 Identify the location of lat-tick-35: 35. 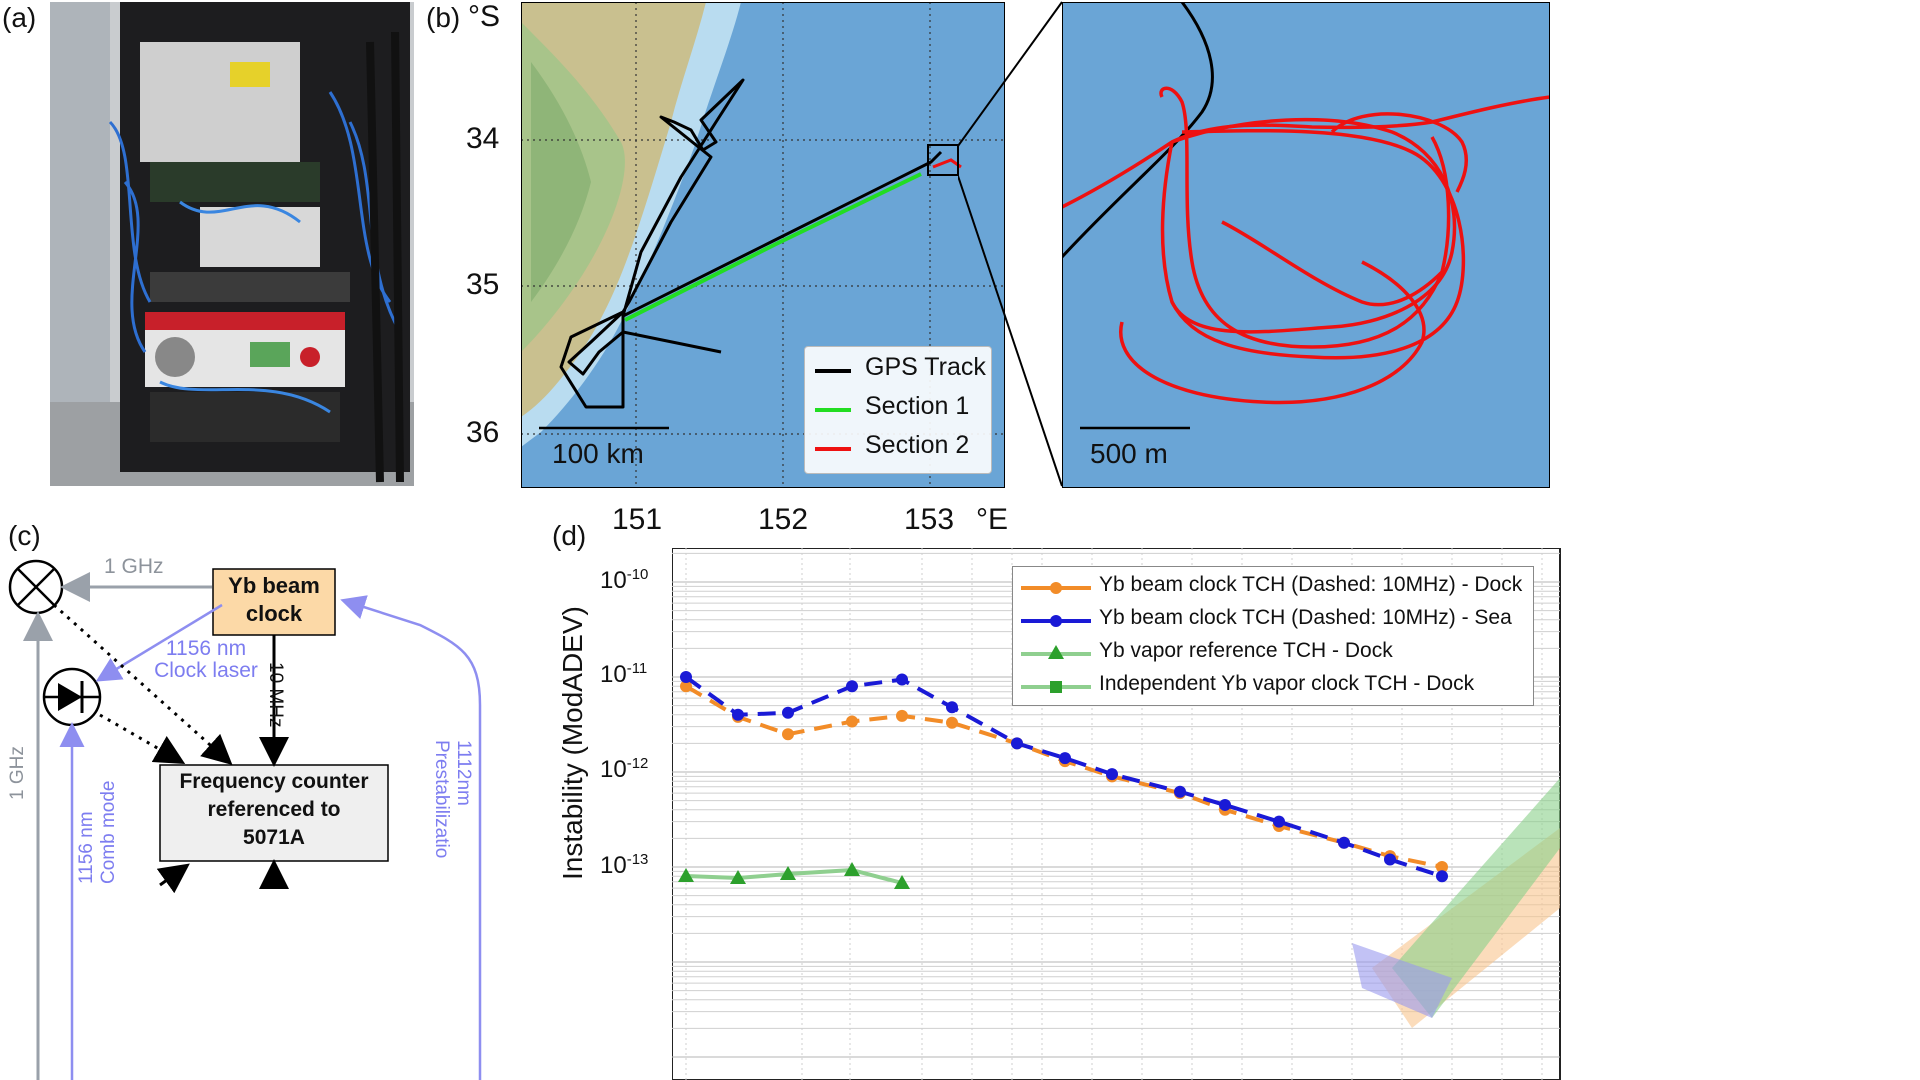
(483, 284).